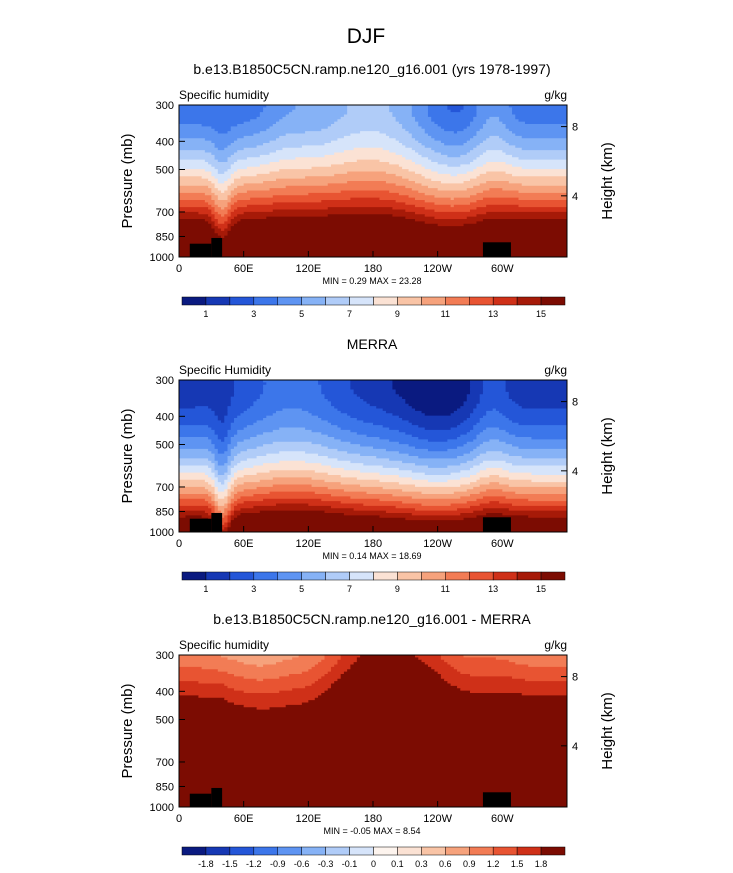 The width and height of the screenshot is (733, 873). Describe the element at coordinates (165, 106) in the screenshot. I see `pressure-tick-label: 300` at that location.